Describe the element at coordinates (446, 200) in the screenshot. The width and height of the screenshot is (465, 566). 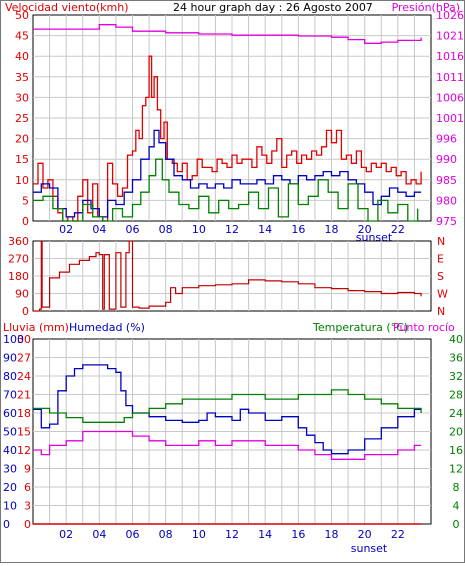
I see `pressure-tick-label: 980` at that location.